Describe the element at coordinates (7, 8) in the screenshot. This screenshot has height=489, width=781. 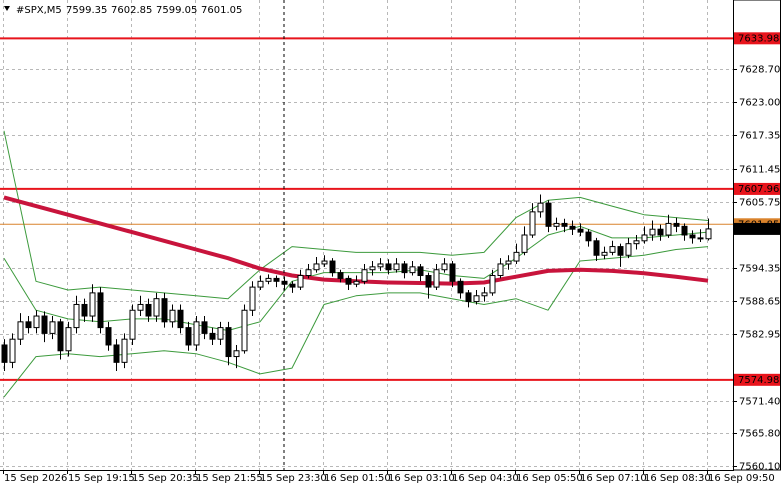
I see `menu-triangle` at that location.